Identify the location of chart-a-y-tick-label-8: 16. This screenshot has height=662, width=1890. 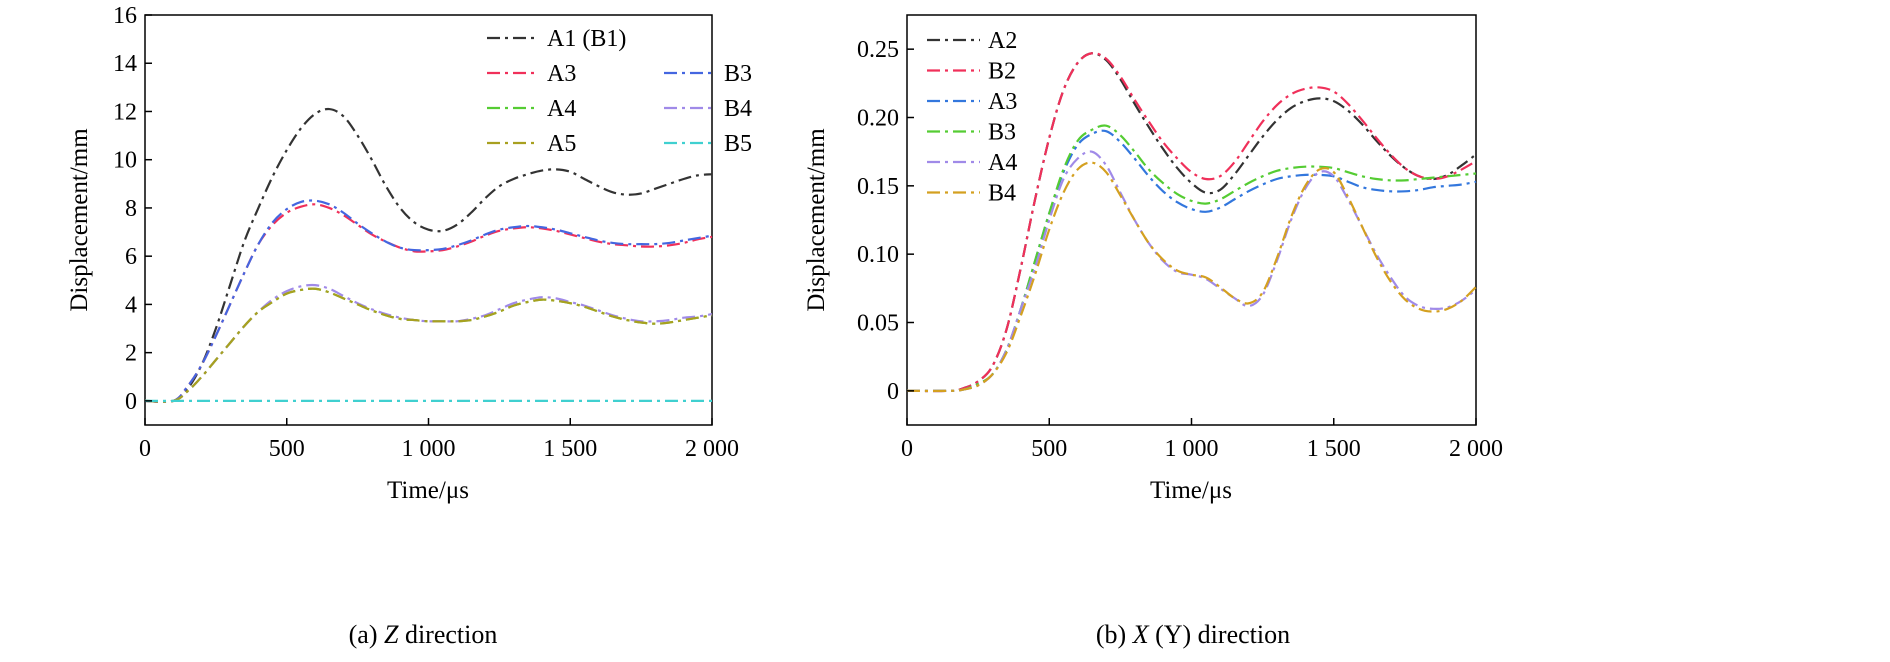
(125, 16).